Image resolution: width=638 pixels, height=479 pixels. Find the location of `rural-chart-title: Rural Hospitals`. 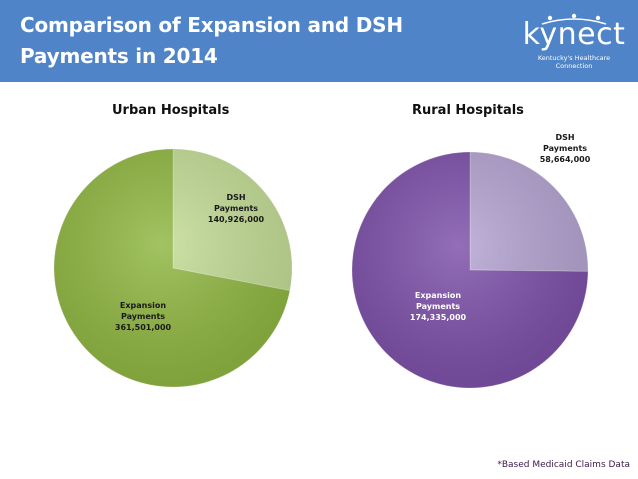

rural-chart-title: Rural Hospitals is located at coordinates (468, 110).